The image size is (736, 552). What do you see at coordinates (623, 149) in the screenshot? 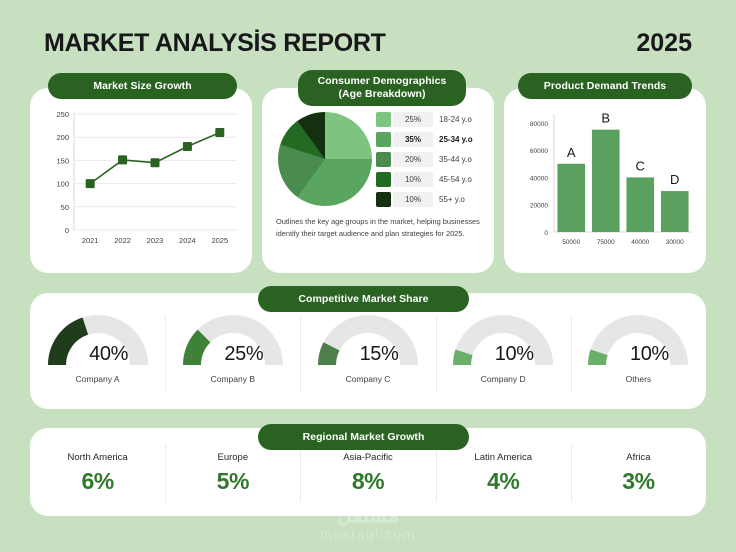
I see `bar-chart-bar-labels: A B C D` at bounding box center [623, 149].